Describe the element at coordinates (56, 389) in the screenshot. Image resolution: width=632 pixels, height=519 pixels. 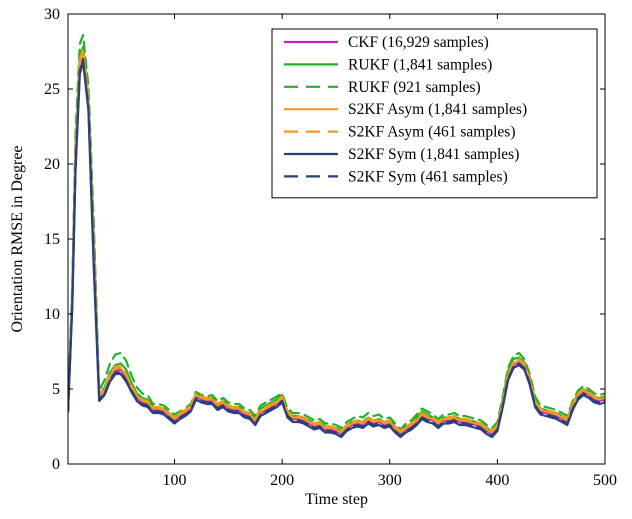
I see `y-tick-label: 5` at that location.